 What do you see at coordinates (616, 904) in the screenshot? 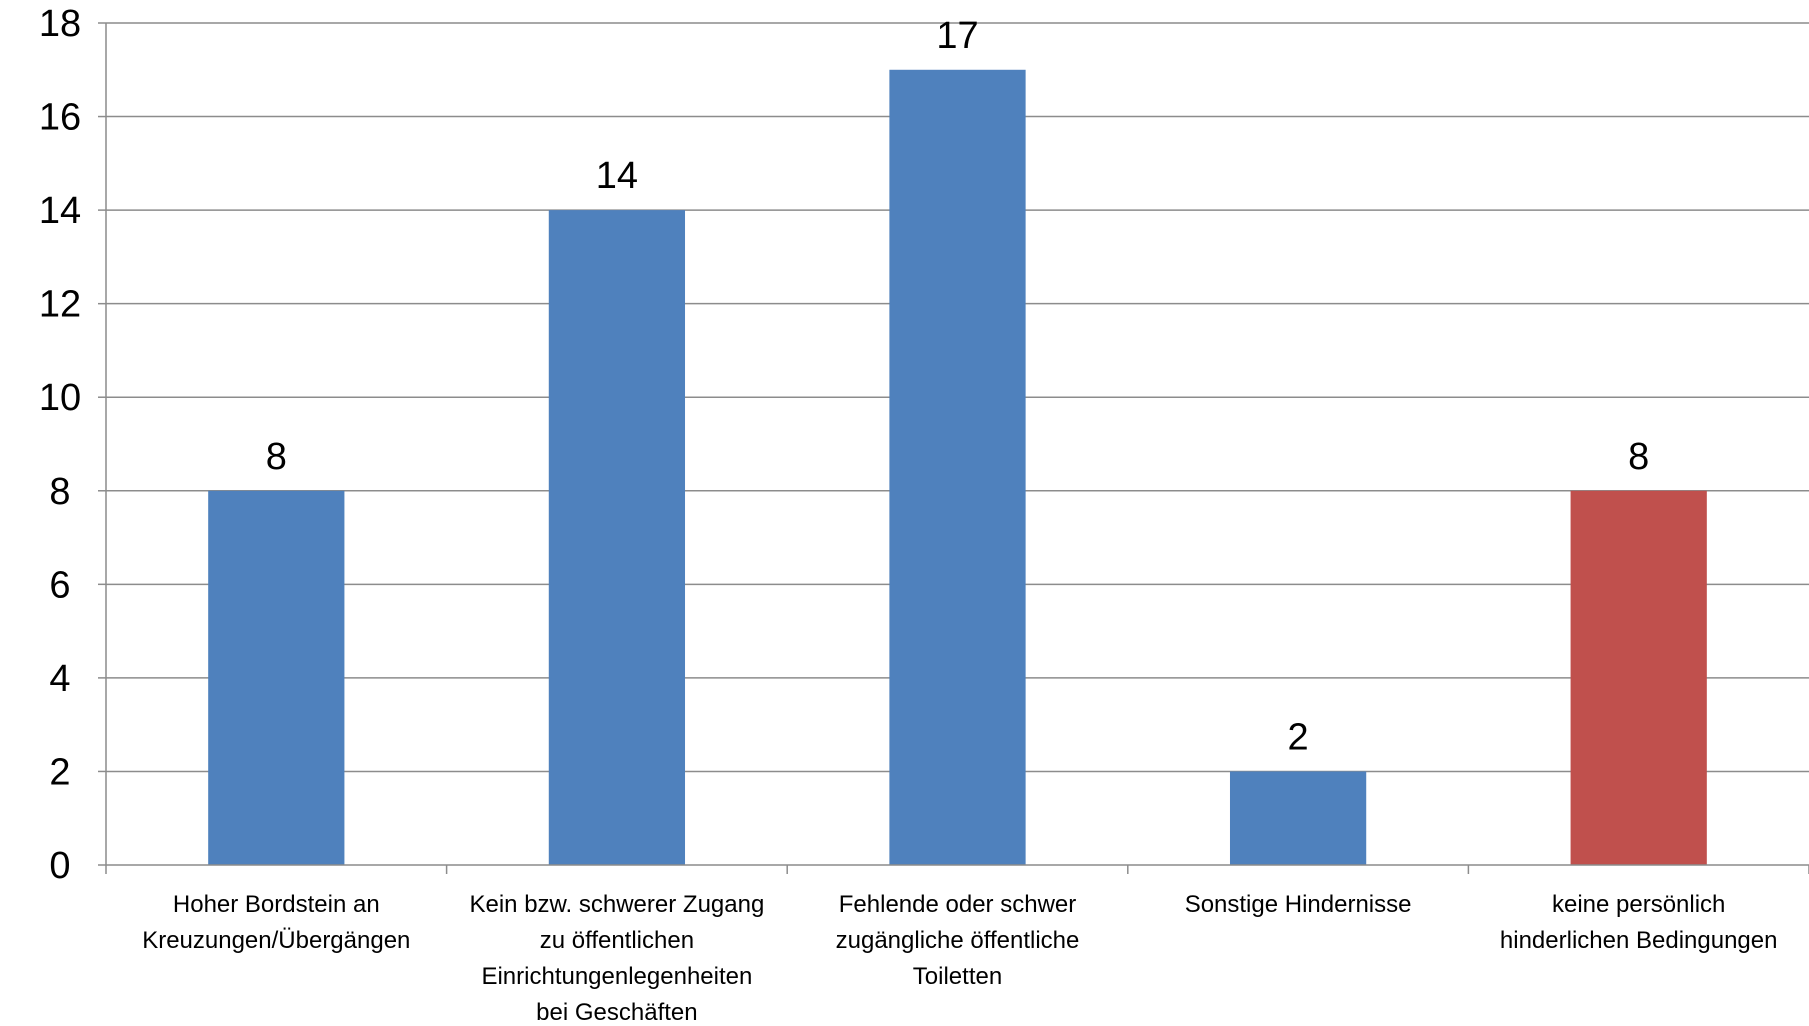
I see `category-label: Kein bzw. schwerer Zugang` at bounding box center [616, 904].